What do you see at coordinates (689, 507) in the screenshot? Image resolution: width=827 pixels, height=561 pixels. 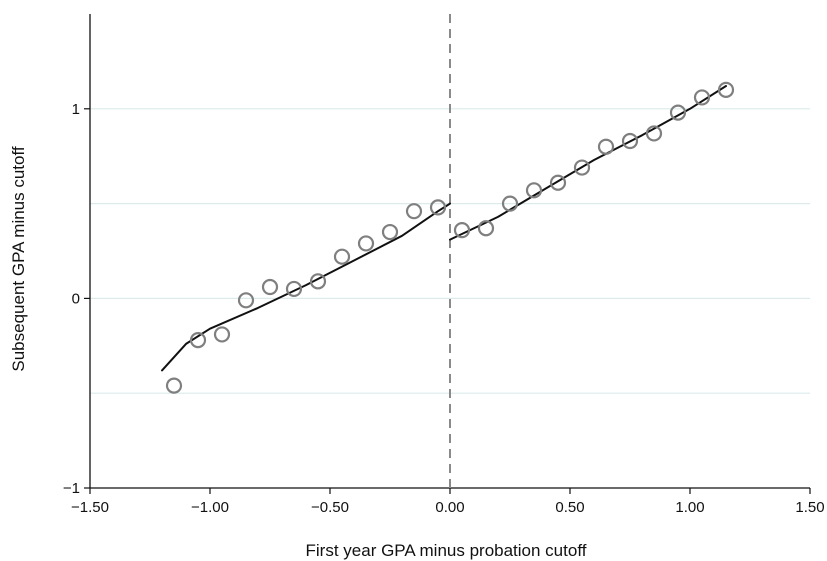 I see `x-tick-label: 1.00` at bounding box center [689, 507].